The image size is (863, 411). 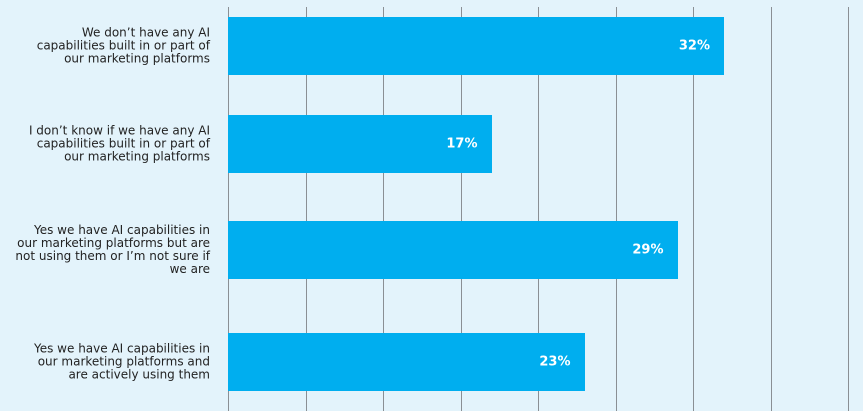 I want to click on value-label: 17%, so click(x=462, y=144).